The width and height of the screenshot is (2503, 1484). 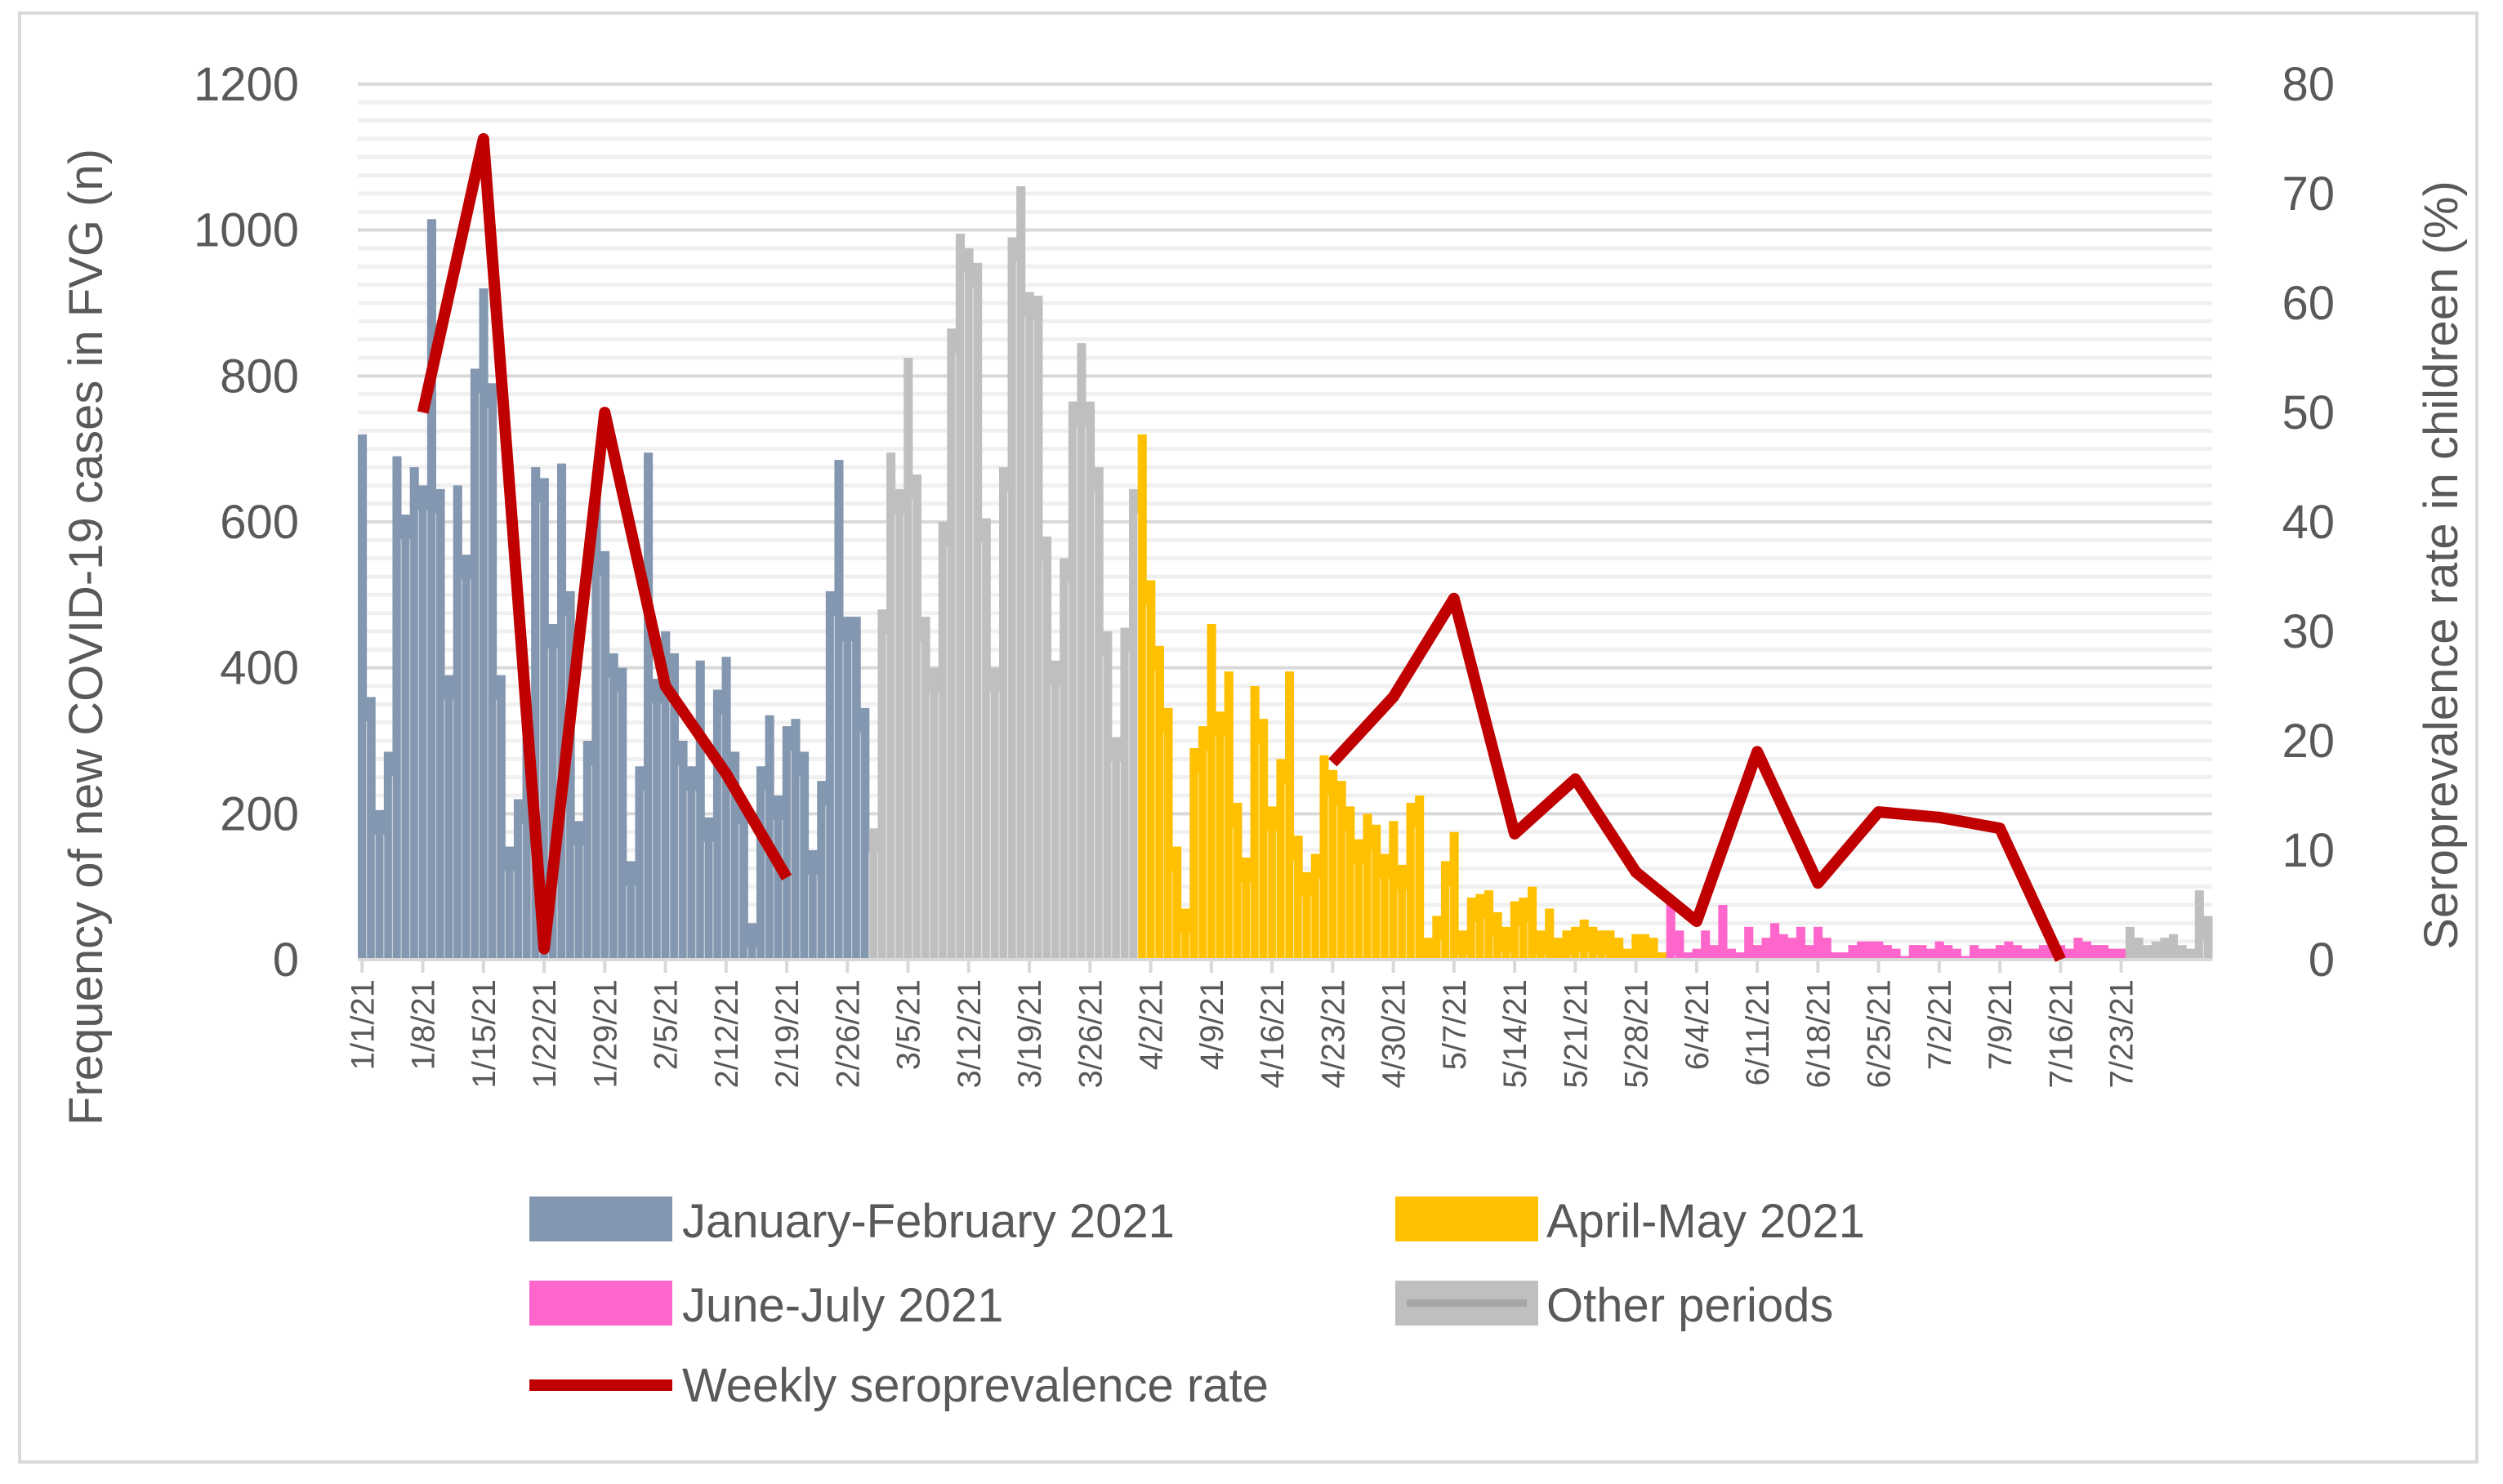 What do you see at coordinates (848, 1034) in the screenshot?
I see `x-tick-label: 2/26/21` at bounding box center [848, 1034].